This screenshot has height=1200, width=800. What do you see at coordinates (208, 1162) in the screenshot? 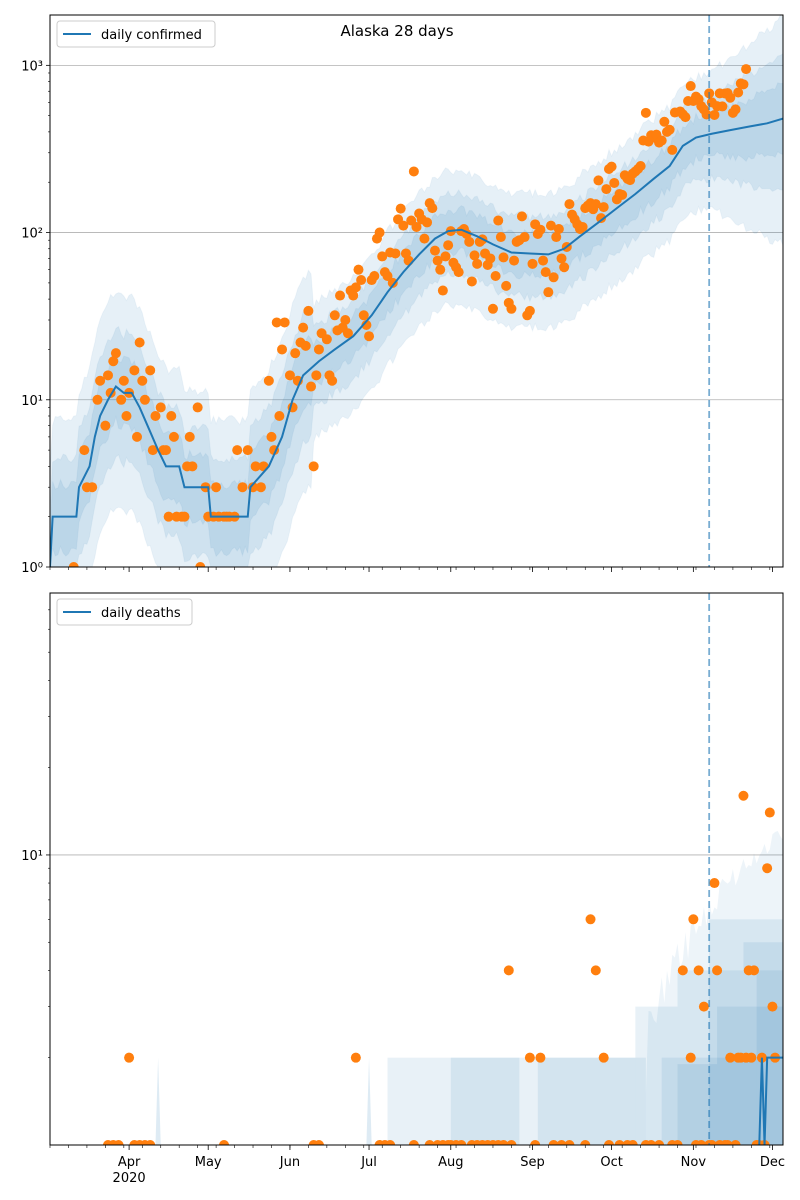
I see `x-tick-label: May` at bounding box center [208, 1162].